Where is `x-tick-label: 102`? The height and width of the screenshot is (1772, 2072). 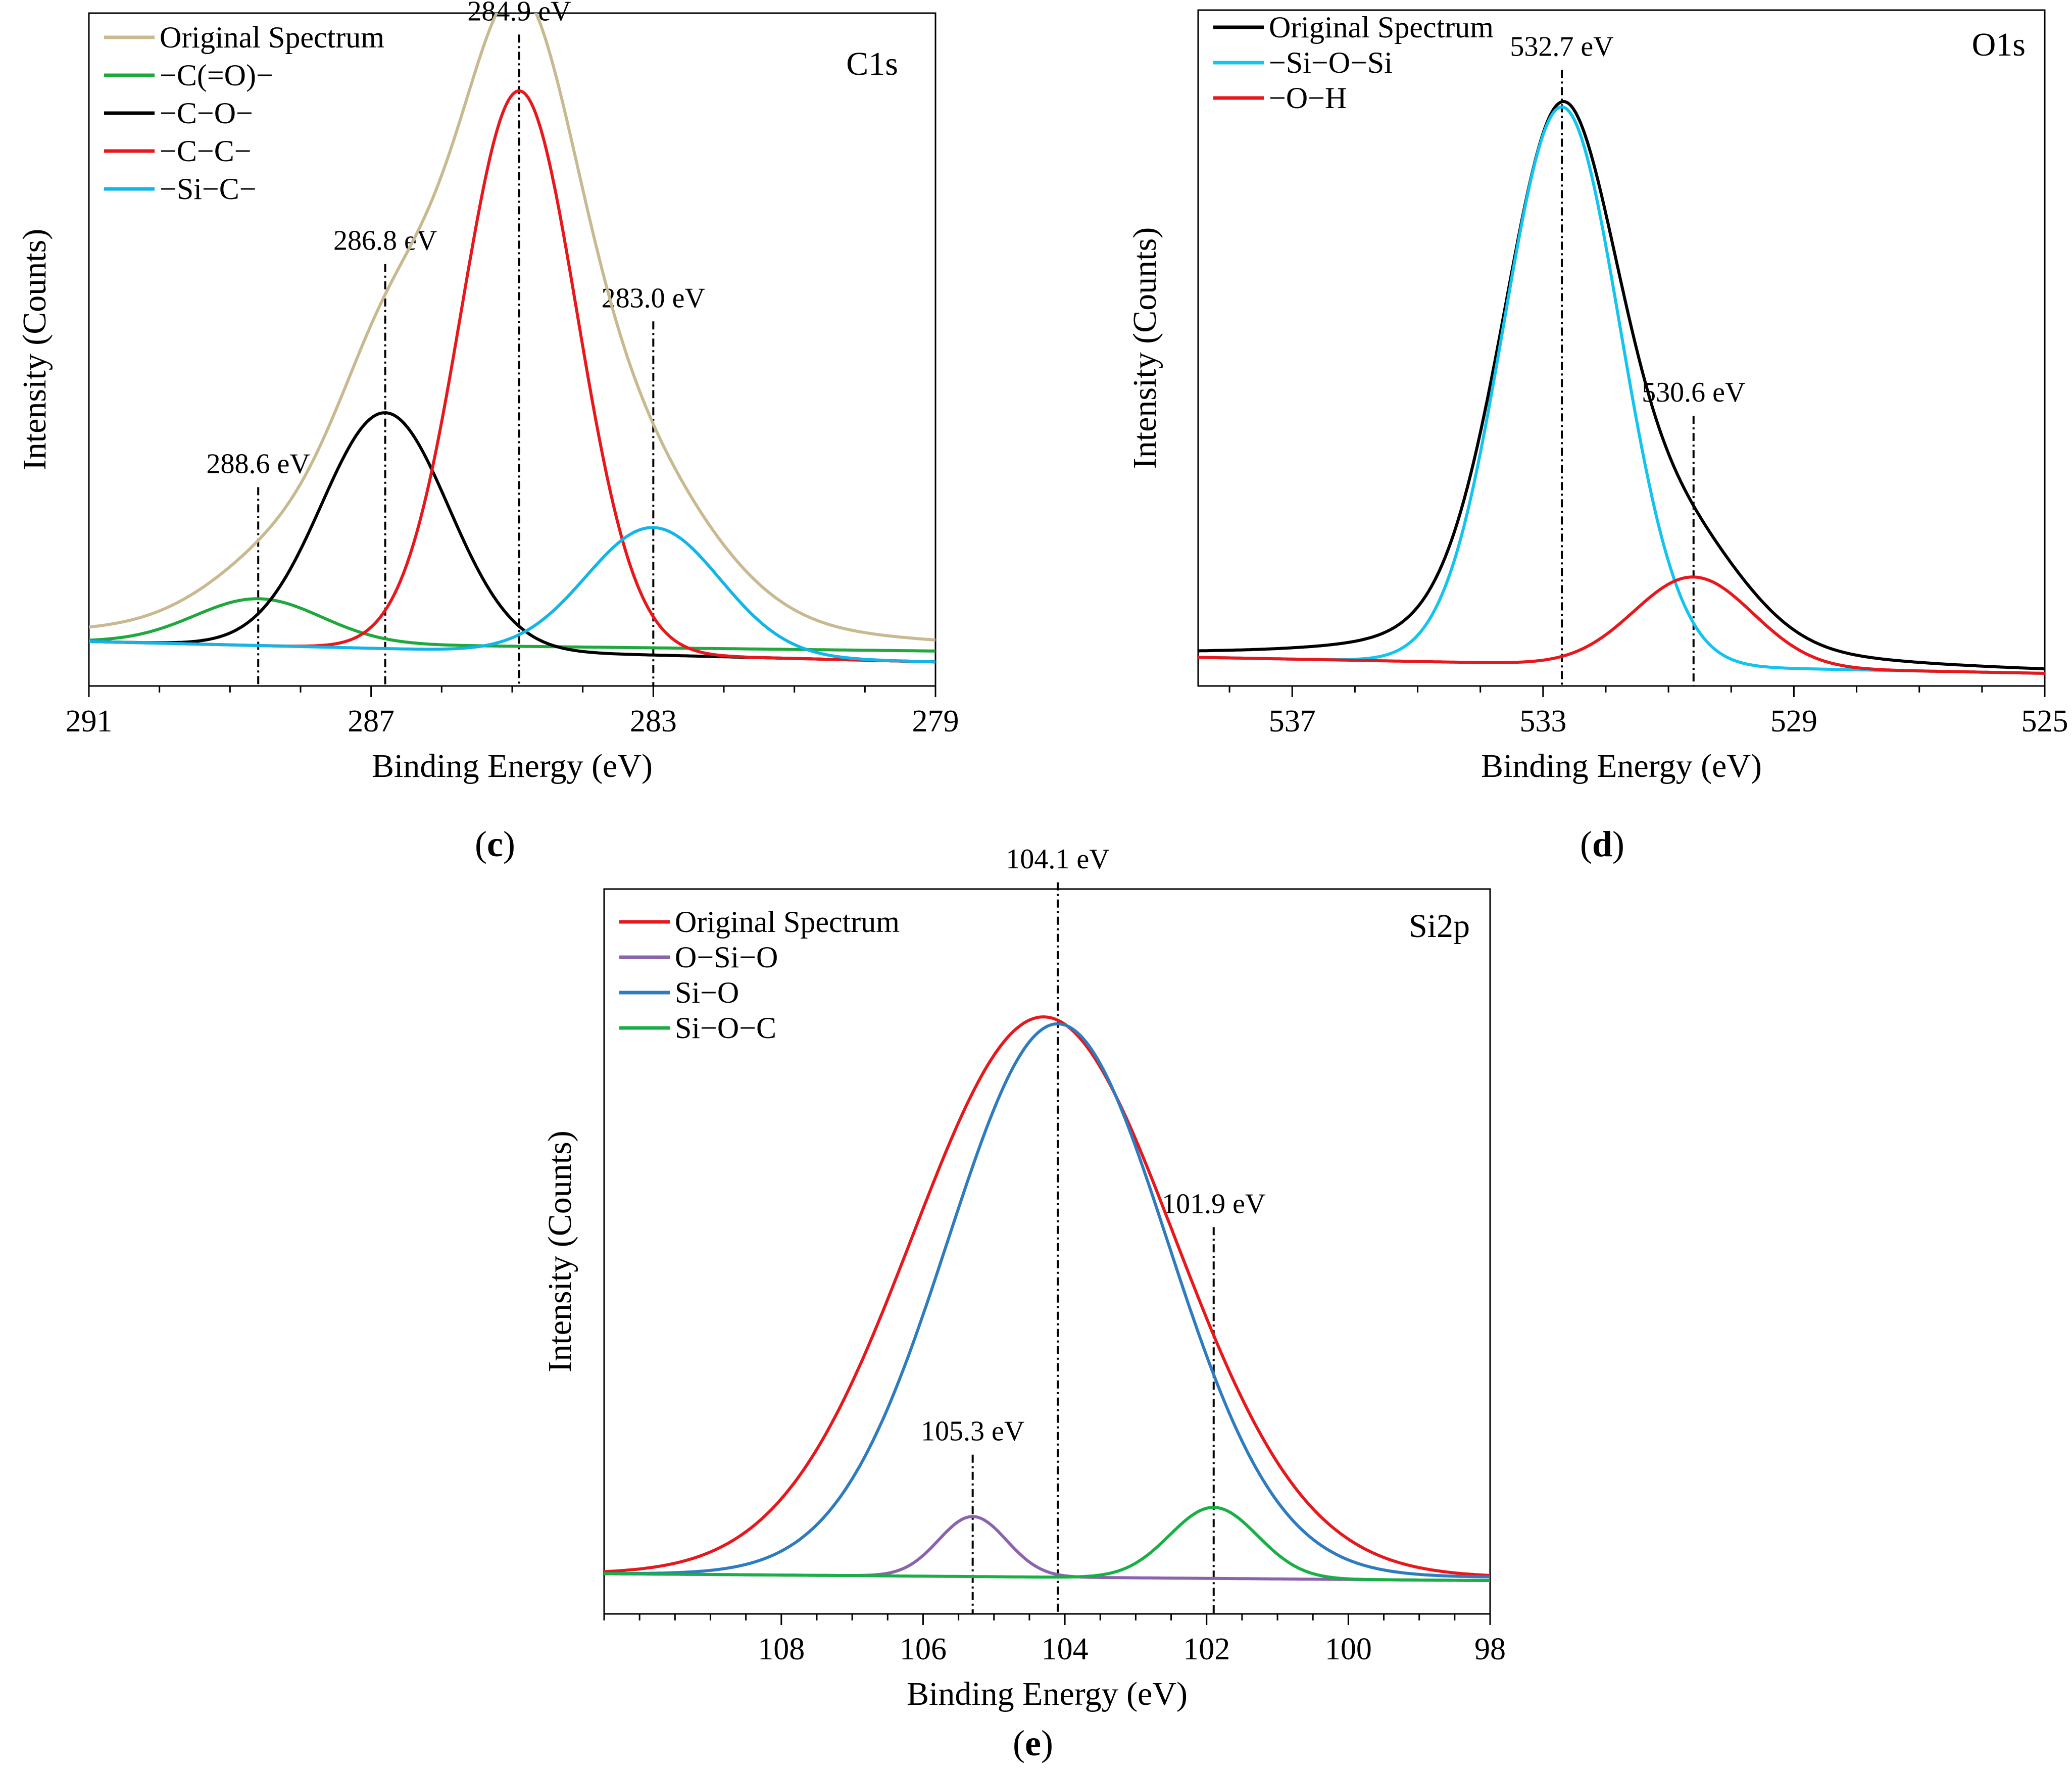
x-tick-label: 102 is located at coordinates (1206, 1649).